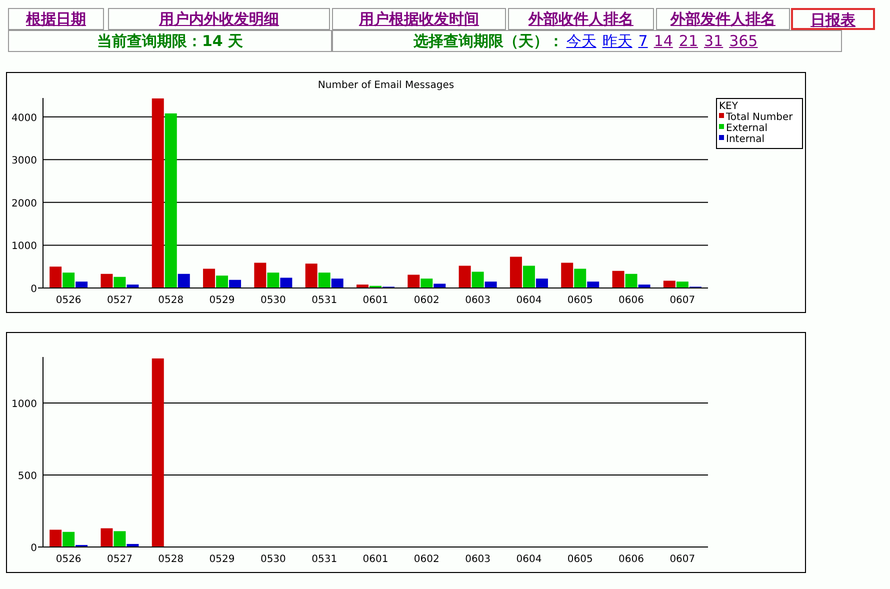 This screenshot has height=589, width=890. I want to click on text: 365, so click(743, 41).